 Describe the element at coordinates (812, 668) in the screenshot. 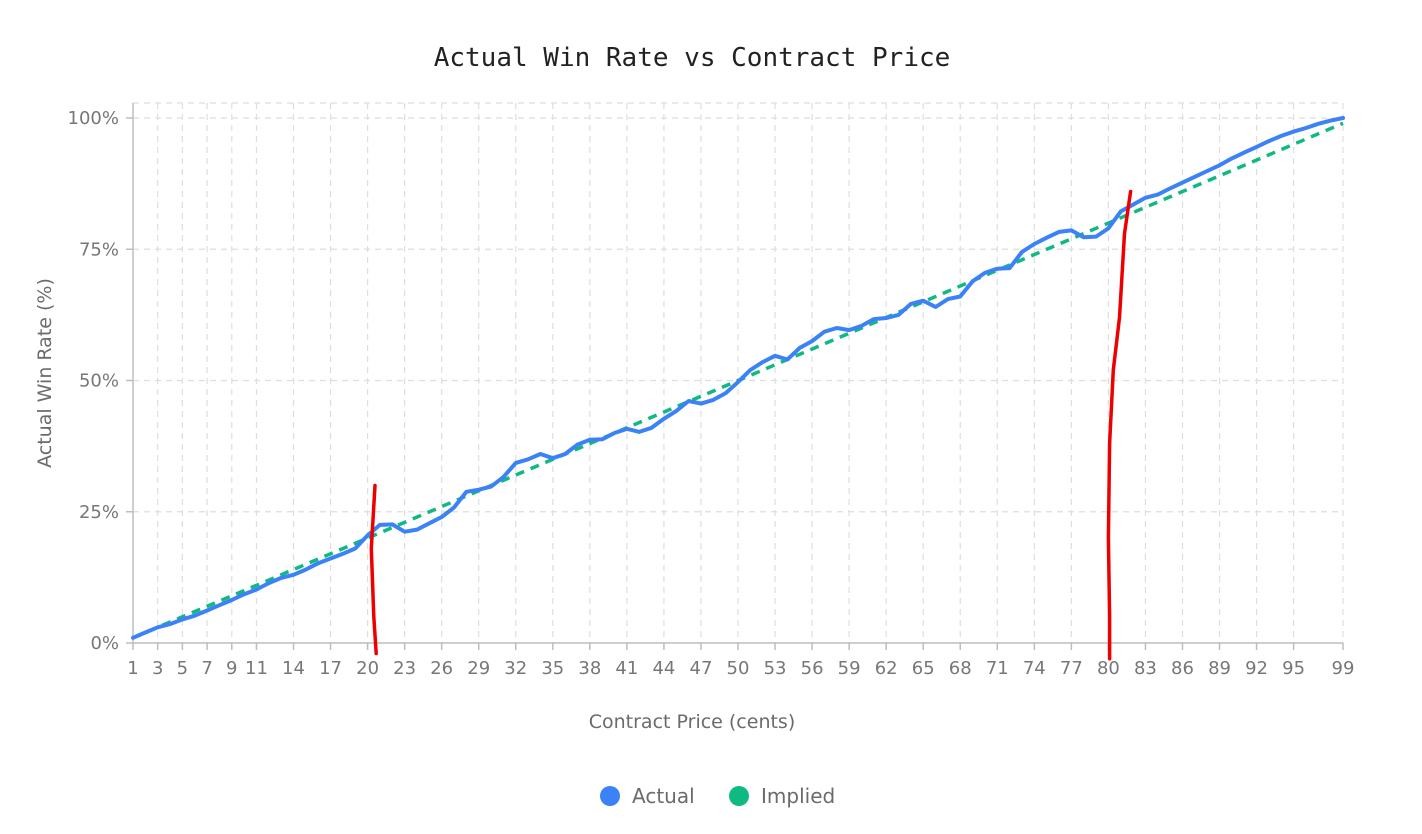

I see `x-tick-label: 56` at that location.